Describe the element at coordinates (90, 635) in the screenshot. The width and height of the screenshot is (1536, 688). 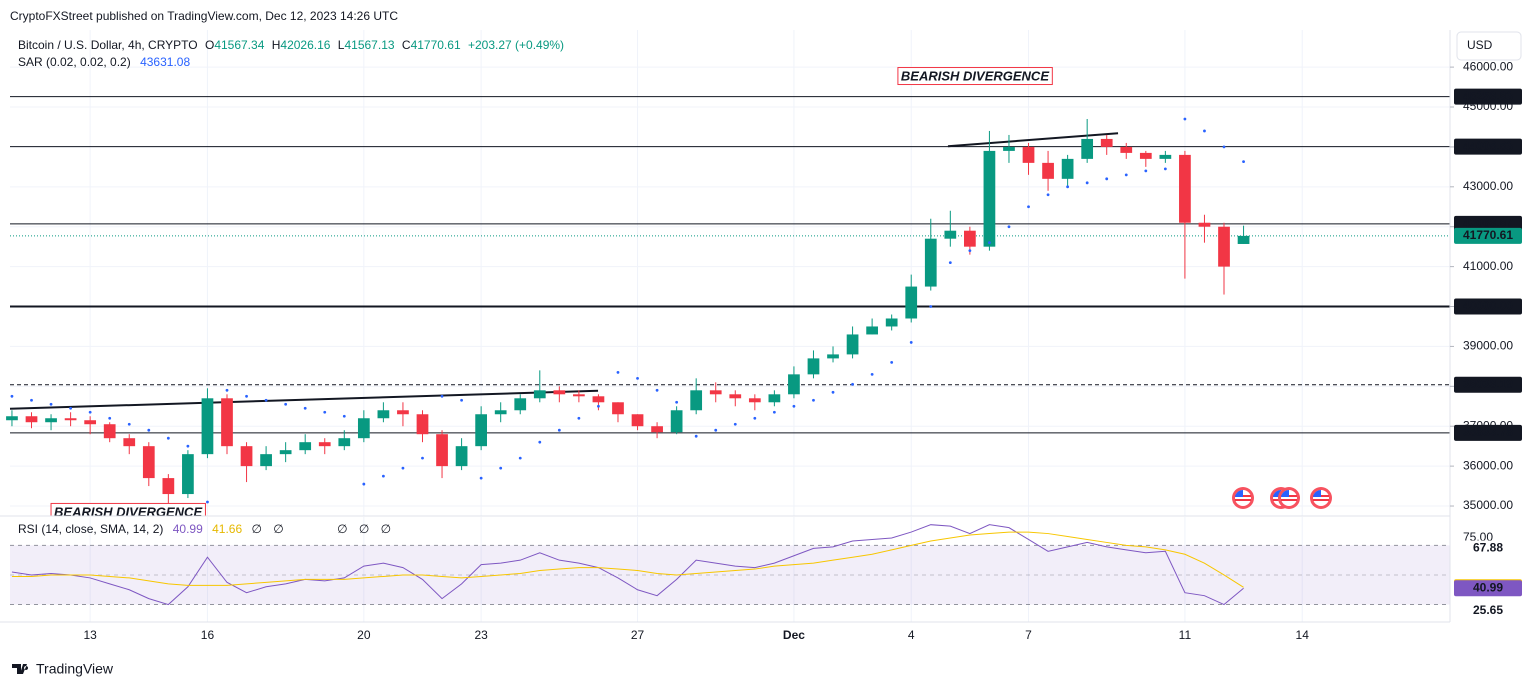
I see `x-tick-label: 13` at that location.